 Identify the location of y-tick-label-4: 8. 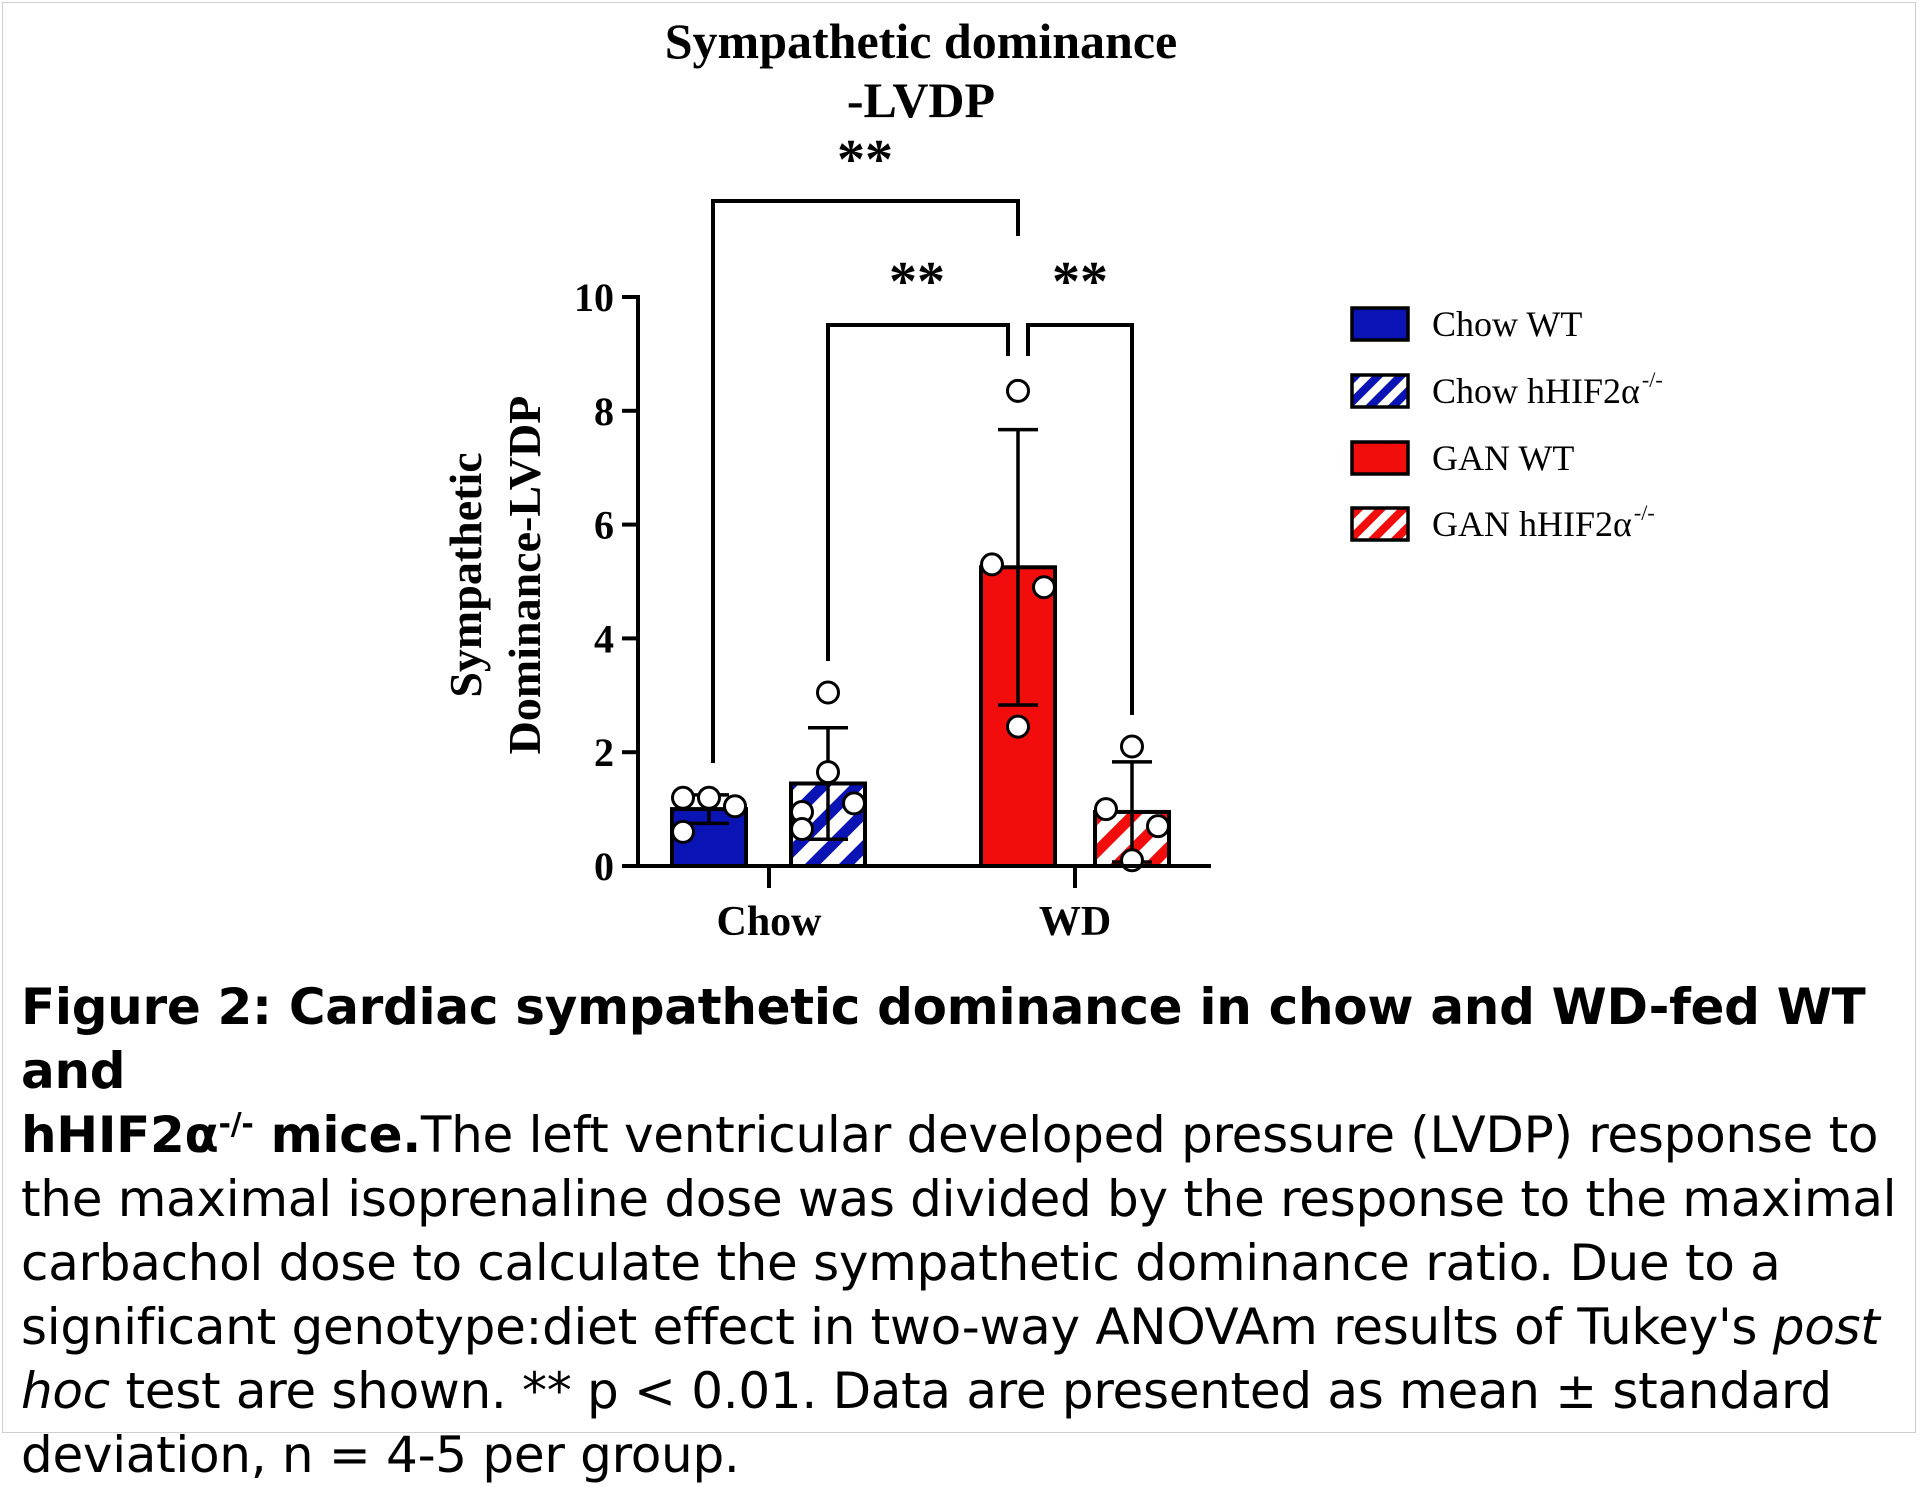
(604, 411).